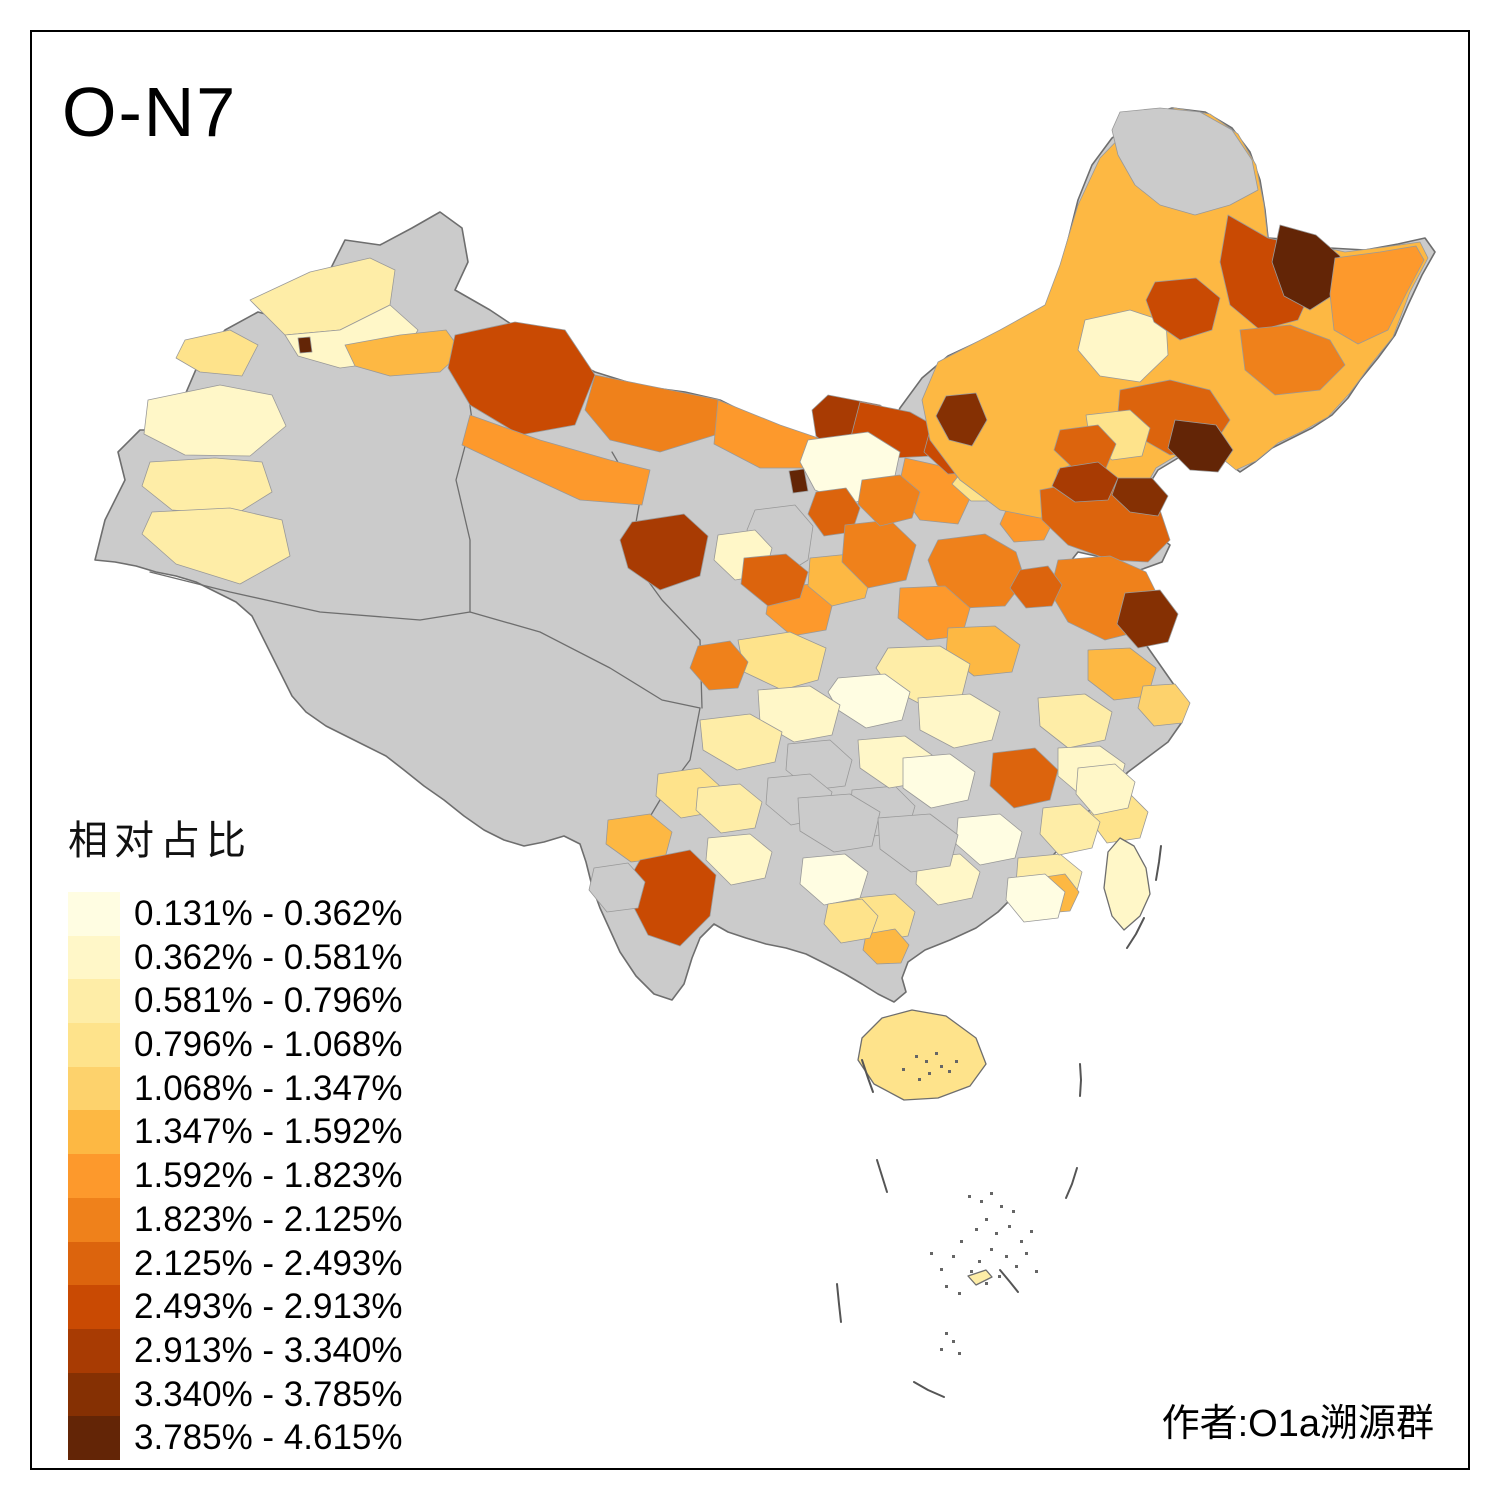 This screenshot has width=1500, height=1500. Describe the element at coordinates (235, 1219) in the screenshot. I see `legend-row: 1.823% - 2.125%` at that location.